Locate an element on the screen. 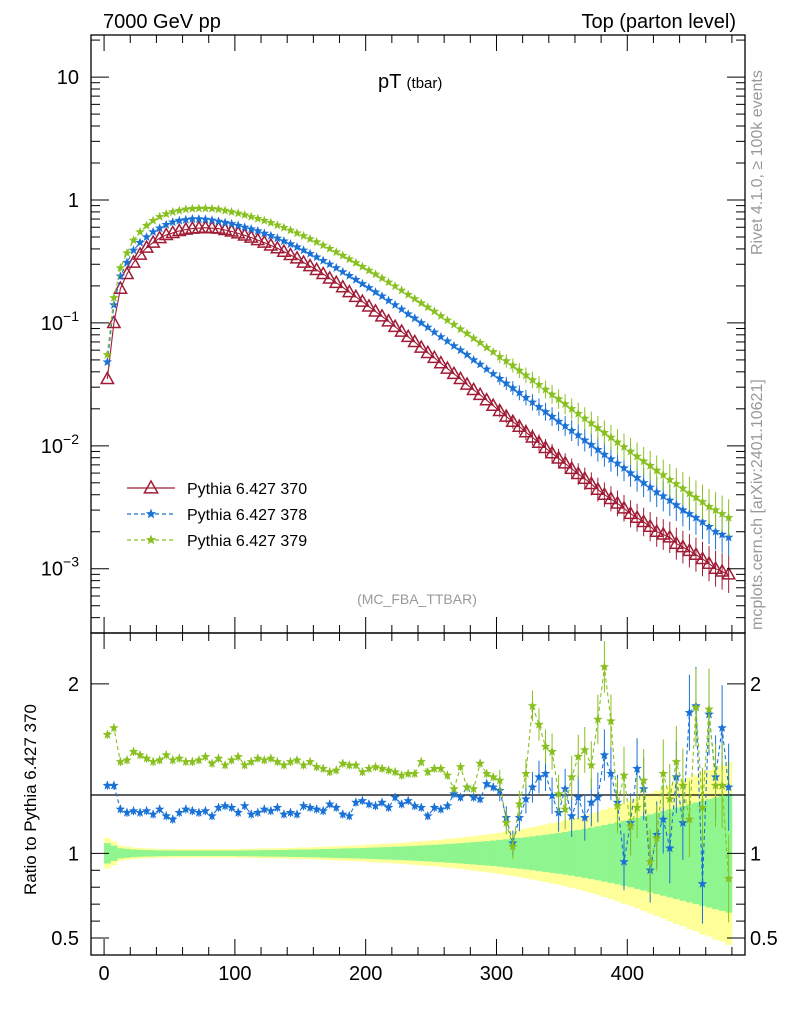 The height and width of the screenshot is (1024, 786). rivet-version-text: Rivet 4.1.0, ≥ 100k events is located at coordinates (757, 162).